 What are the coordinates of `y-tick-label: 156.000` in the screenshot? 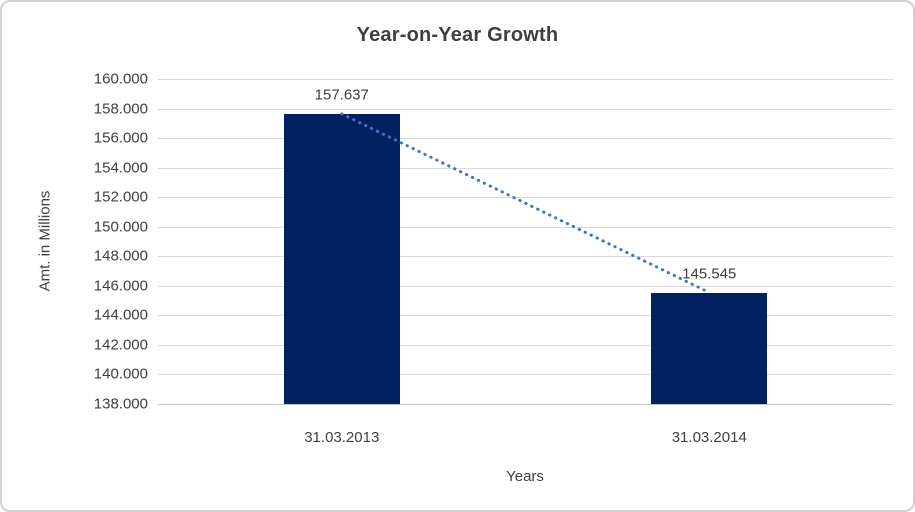 It's located at (120, 138).